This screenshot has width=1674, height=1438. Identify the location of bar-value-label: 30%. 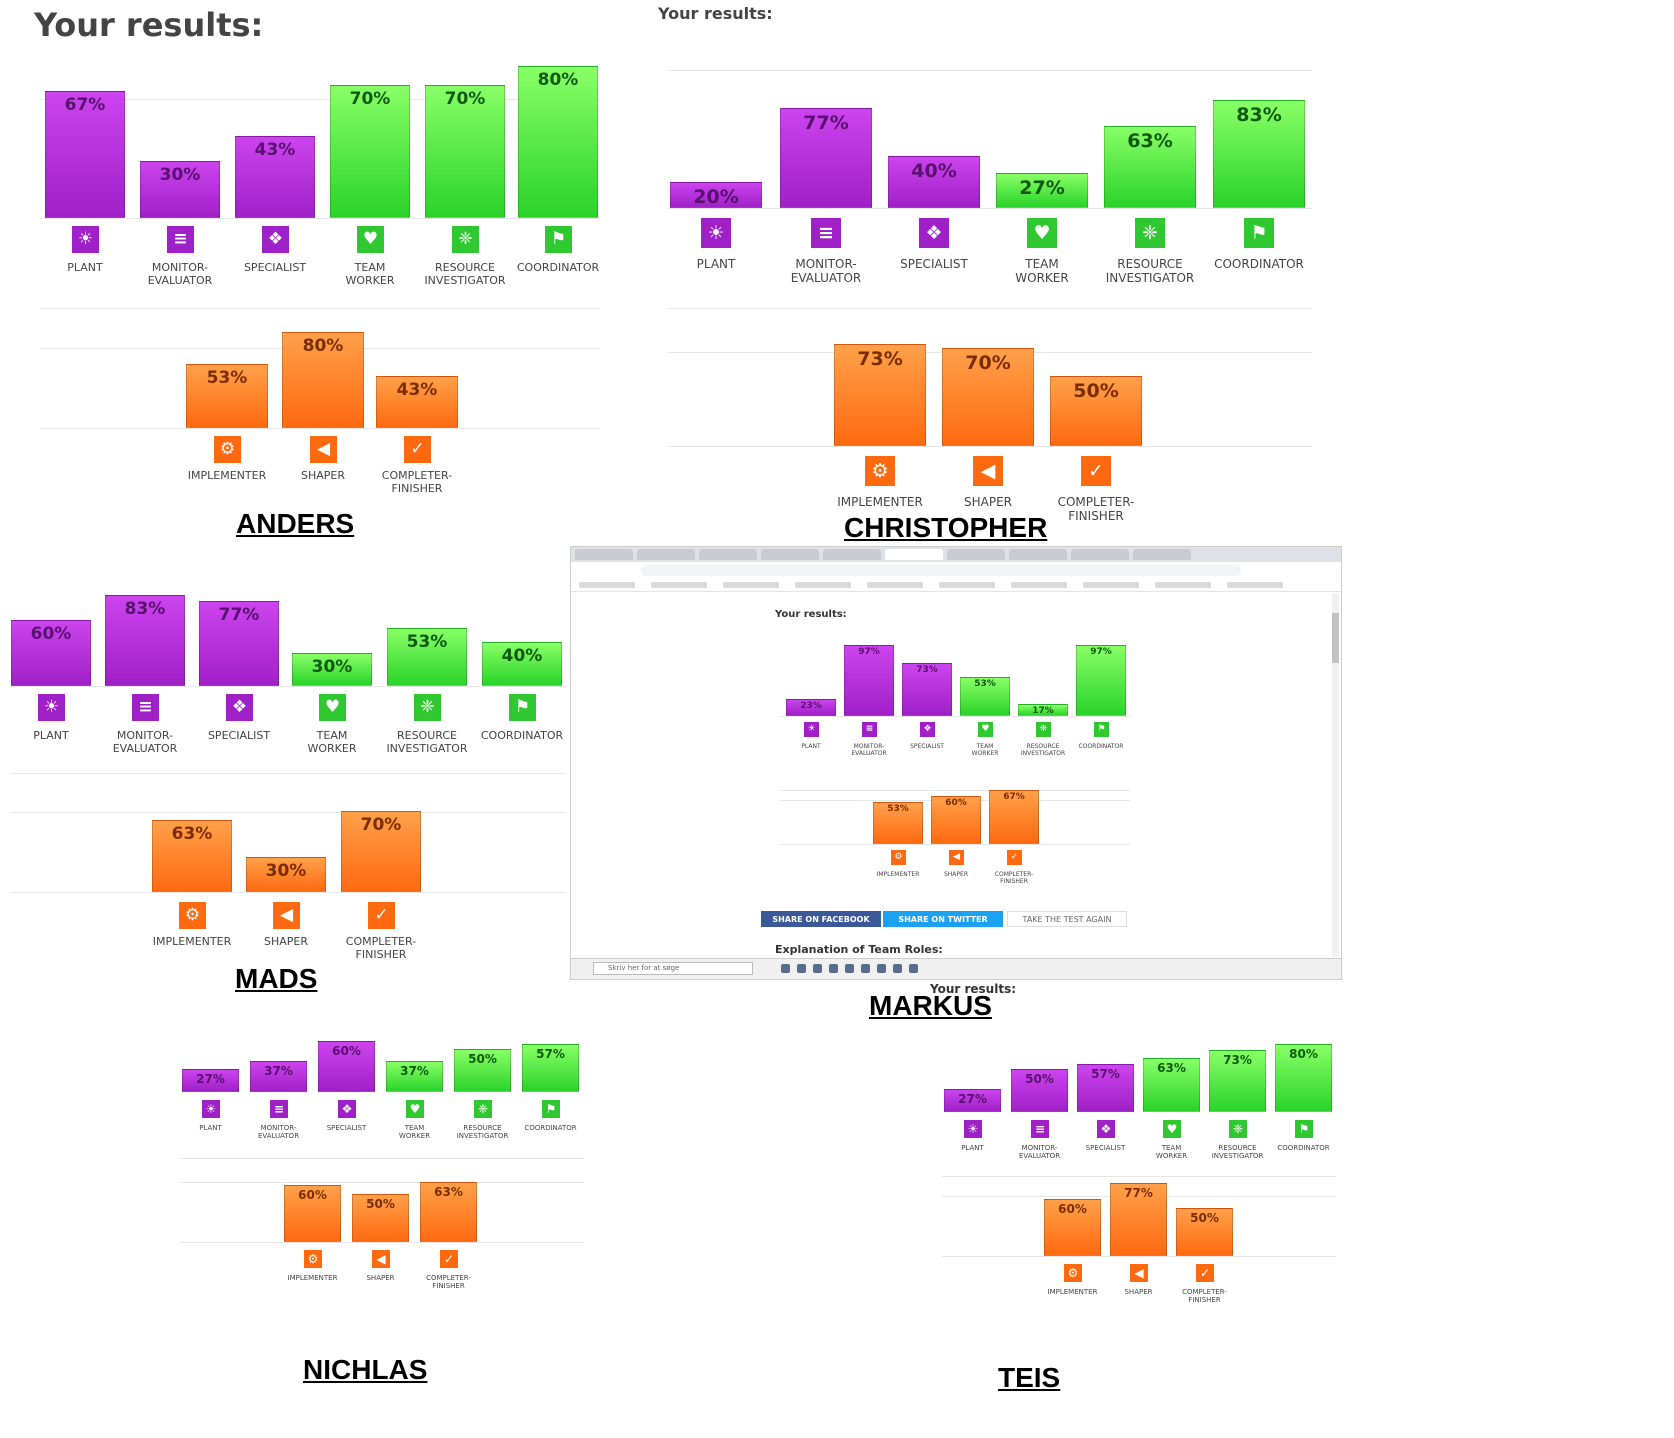
(286, 871).